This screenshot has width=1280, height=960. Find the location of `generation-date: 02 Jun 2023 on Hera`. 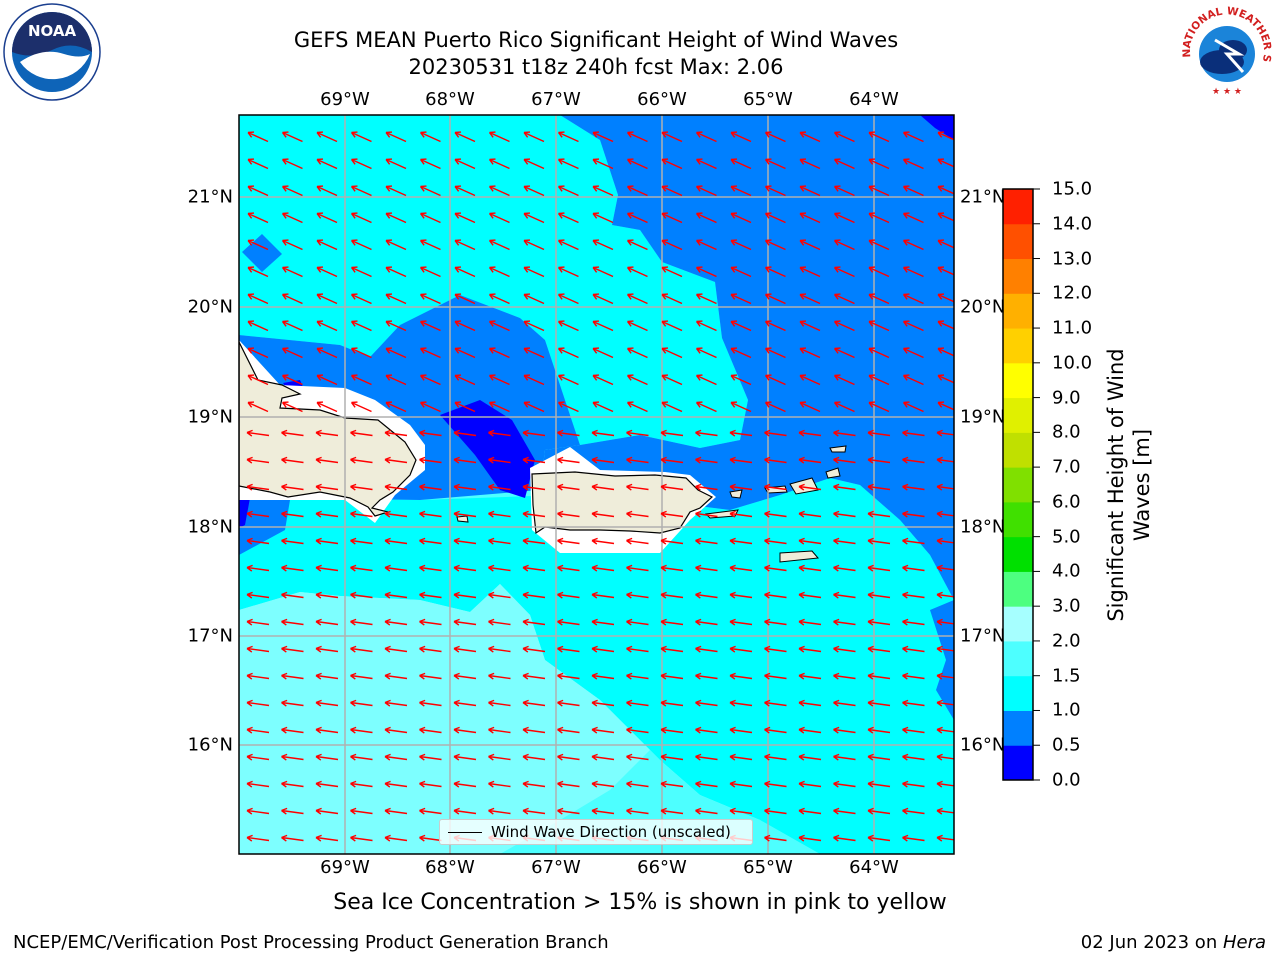

generation-date: 02 Jun 2023 on Hera is located at coordinates (1173, 942).